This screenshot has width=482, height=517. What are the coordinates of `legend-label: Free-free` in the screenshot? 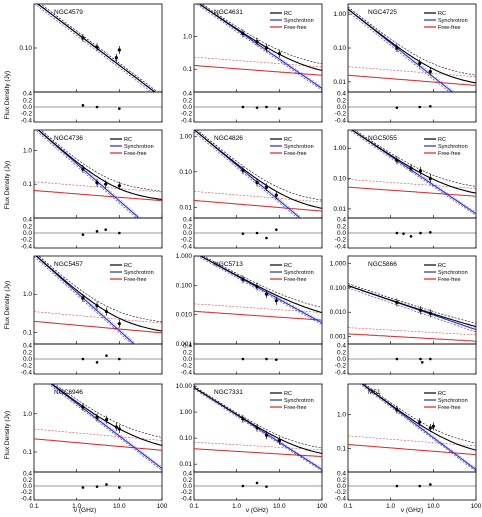 It's located at (135, 280).